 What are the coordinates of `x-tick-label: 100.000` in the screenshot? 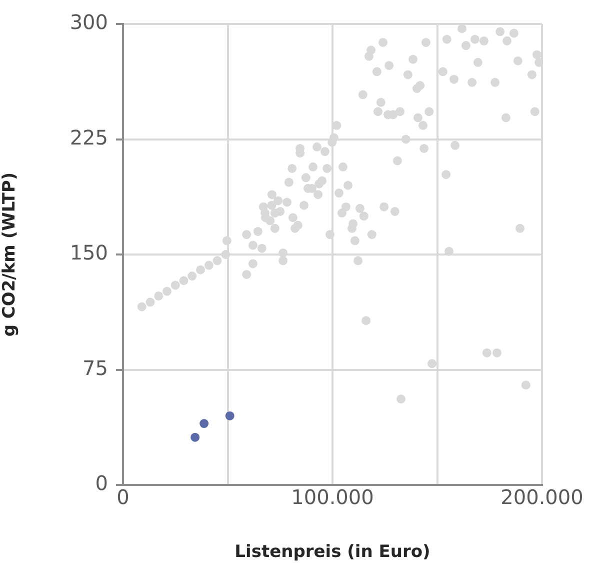 It's located at (332, 497).